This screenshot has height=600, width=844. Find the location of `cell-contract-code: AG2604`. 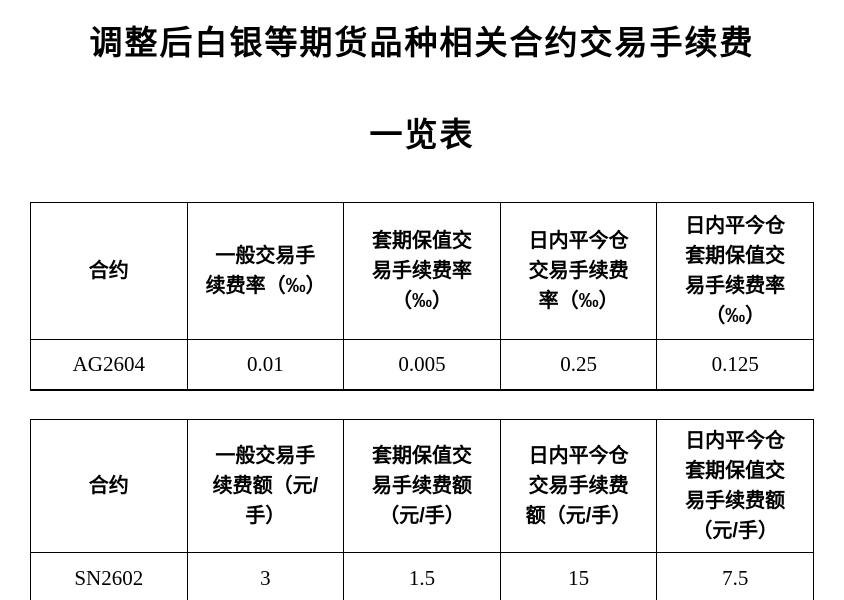

cell-contract-code: AG2604 is located at coordinates (109, 364).